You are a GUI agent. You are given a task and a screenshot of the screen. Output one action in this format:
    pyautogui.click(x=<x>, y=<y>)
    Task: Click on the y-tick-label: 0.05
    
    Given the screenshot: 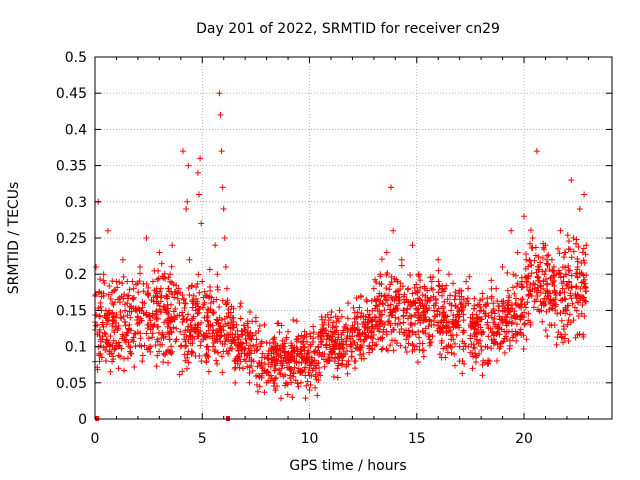 What is the action you would take?
    pyautogui.click(x=71, y=384)
    